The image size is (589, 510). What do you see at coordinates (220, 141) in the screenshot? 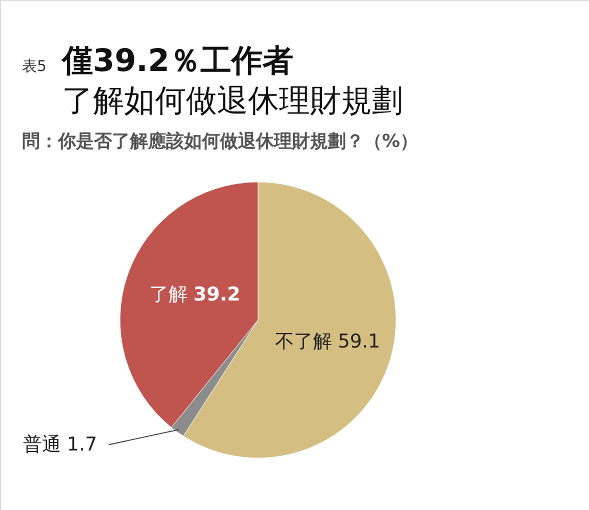
I see `chart-subtitle: 問：你是否了解應該如何做退休理財規劃？（%）` at bounding box center [220, 141].